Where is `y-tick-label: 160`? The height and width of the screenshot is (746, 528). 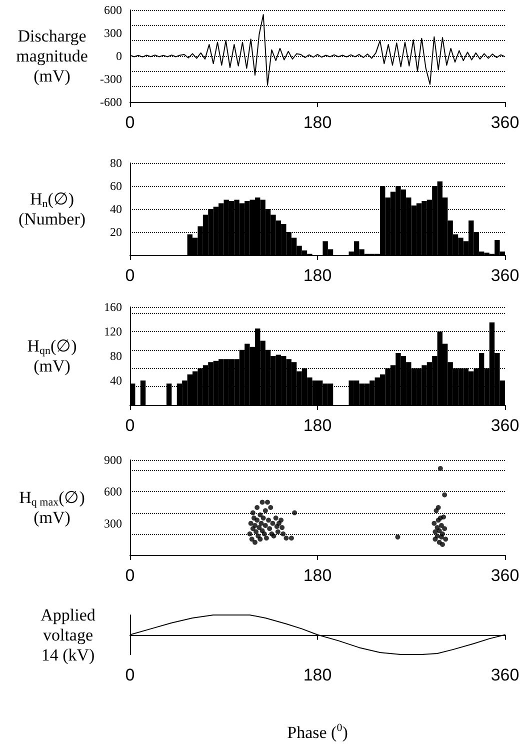 y-tick-label: 160 is located at coordinates (113, 307).